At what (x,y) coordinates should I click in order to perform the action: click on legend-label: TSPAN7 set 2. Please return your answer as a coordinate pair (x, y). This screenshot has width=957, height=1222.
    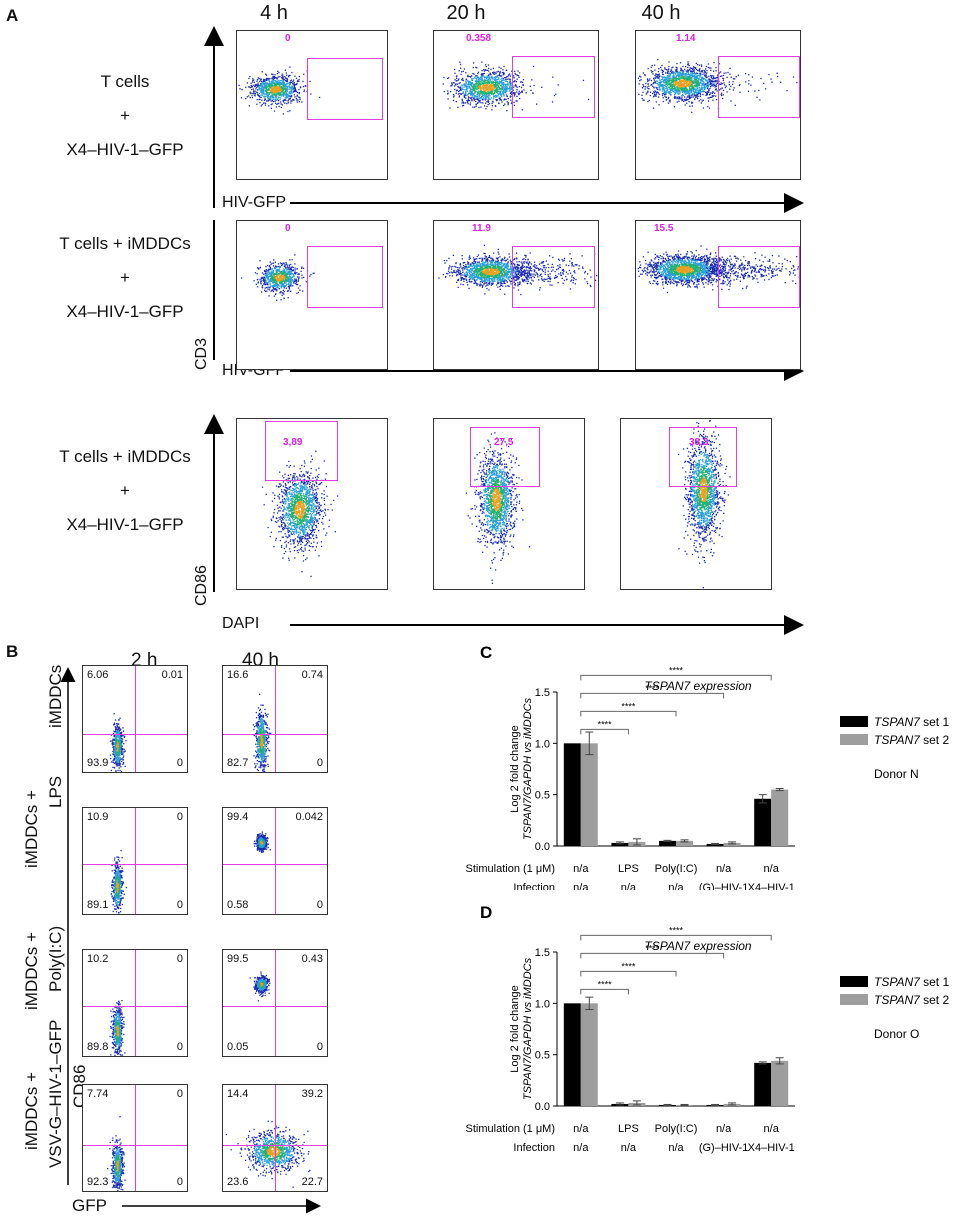
    Looking at the image, I should click on (911, 740).